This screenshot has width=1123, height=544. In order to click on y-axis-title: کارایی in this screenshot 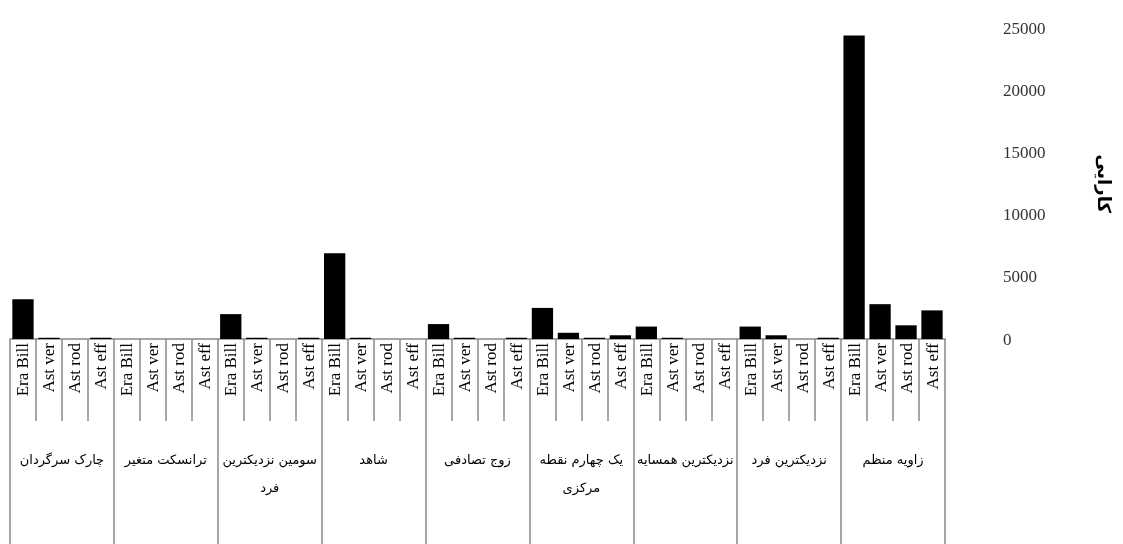, I will do `click(1104, 184)`.